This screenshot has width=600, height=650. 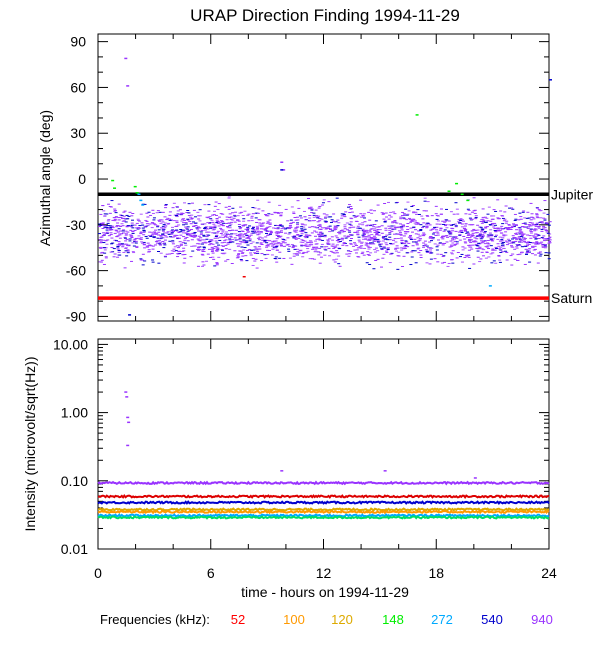 I want to click on reference-label-jupiter: Jupiter, so click(x=572, y=194).